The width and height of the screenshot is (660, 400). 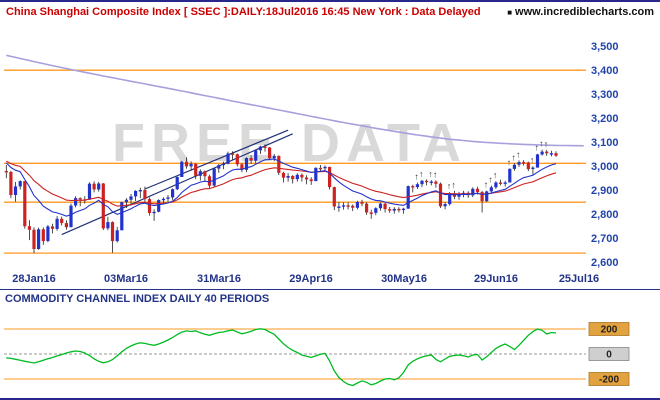 What do you see at coordinates (137, 299) in the screenshot?
I see `indicator-title: COMMODITY CHANNEL INDEX DAILY 40 PERIODS` at bounding box center [137, 299].